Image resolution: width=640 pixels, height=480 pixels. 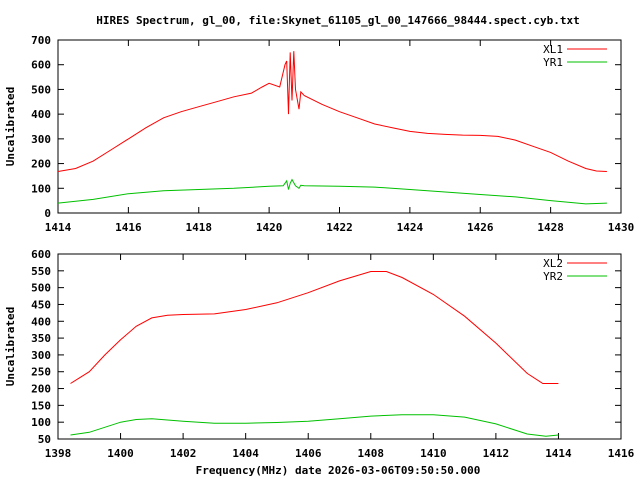 I want to click on x-tick-label: 1406, so click(x=308, y=453).